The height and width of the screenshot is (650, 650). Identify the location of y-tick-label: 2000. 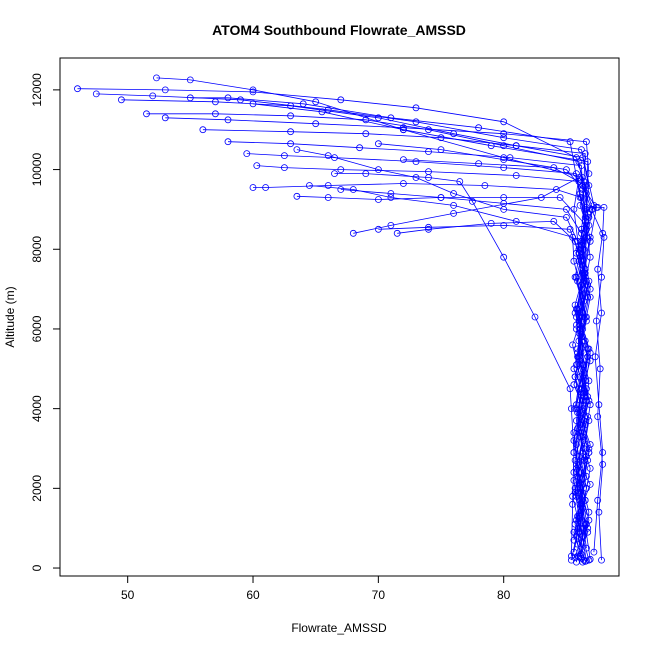
(37, 488).